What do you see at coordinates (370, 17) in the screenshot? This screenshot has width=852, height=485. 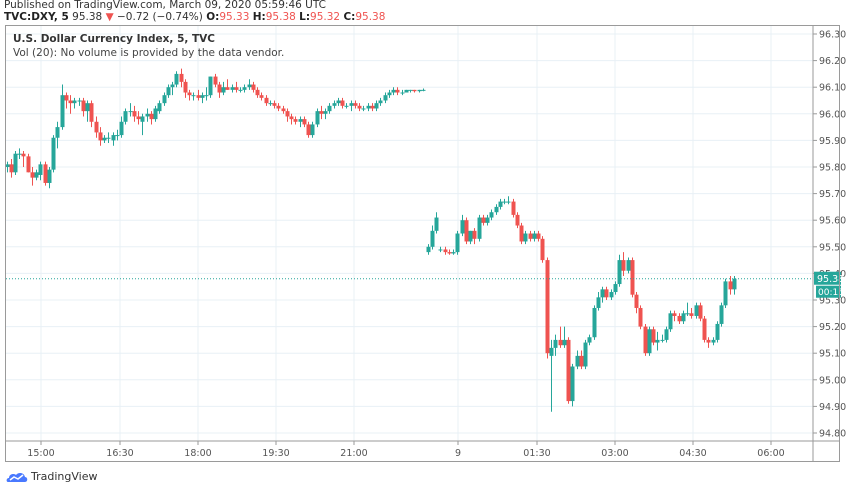 I see `close-value: 95.38` at bounding box center [370, 17].